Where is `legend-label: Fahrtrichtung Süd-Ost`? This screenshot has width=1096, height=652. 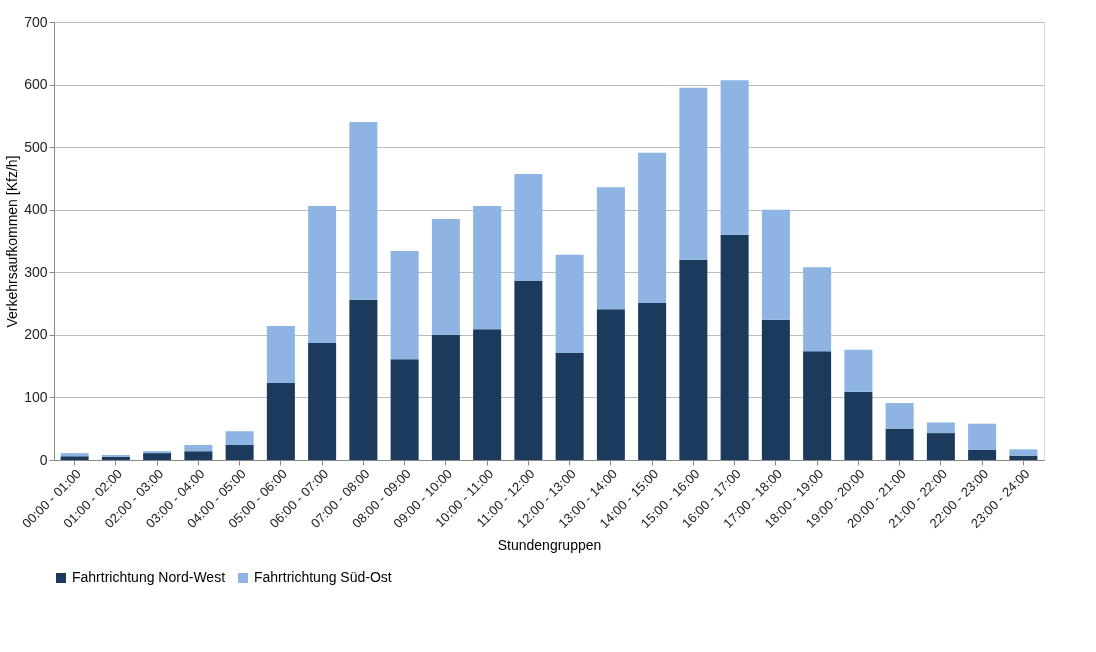
legend-label: Fahrtrichtung Süd-Ost is located at coordinates (323, 577).